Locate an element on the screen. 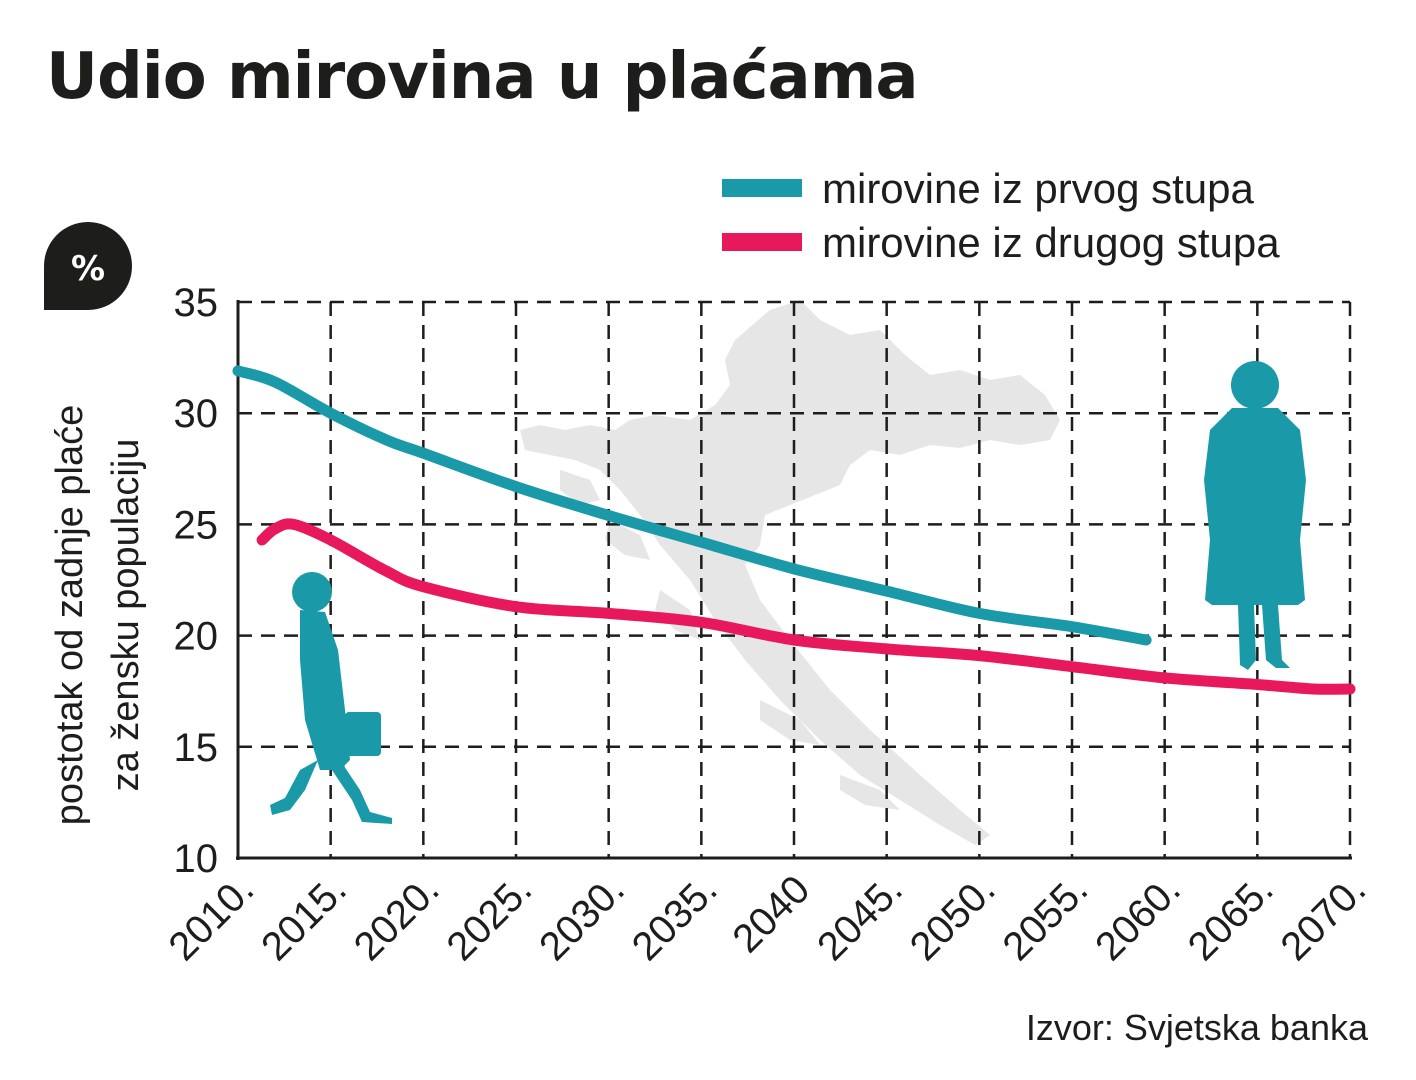  x-tick-label: 2025. is located at coordinates (489, 918).